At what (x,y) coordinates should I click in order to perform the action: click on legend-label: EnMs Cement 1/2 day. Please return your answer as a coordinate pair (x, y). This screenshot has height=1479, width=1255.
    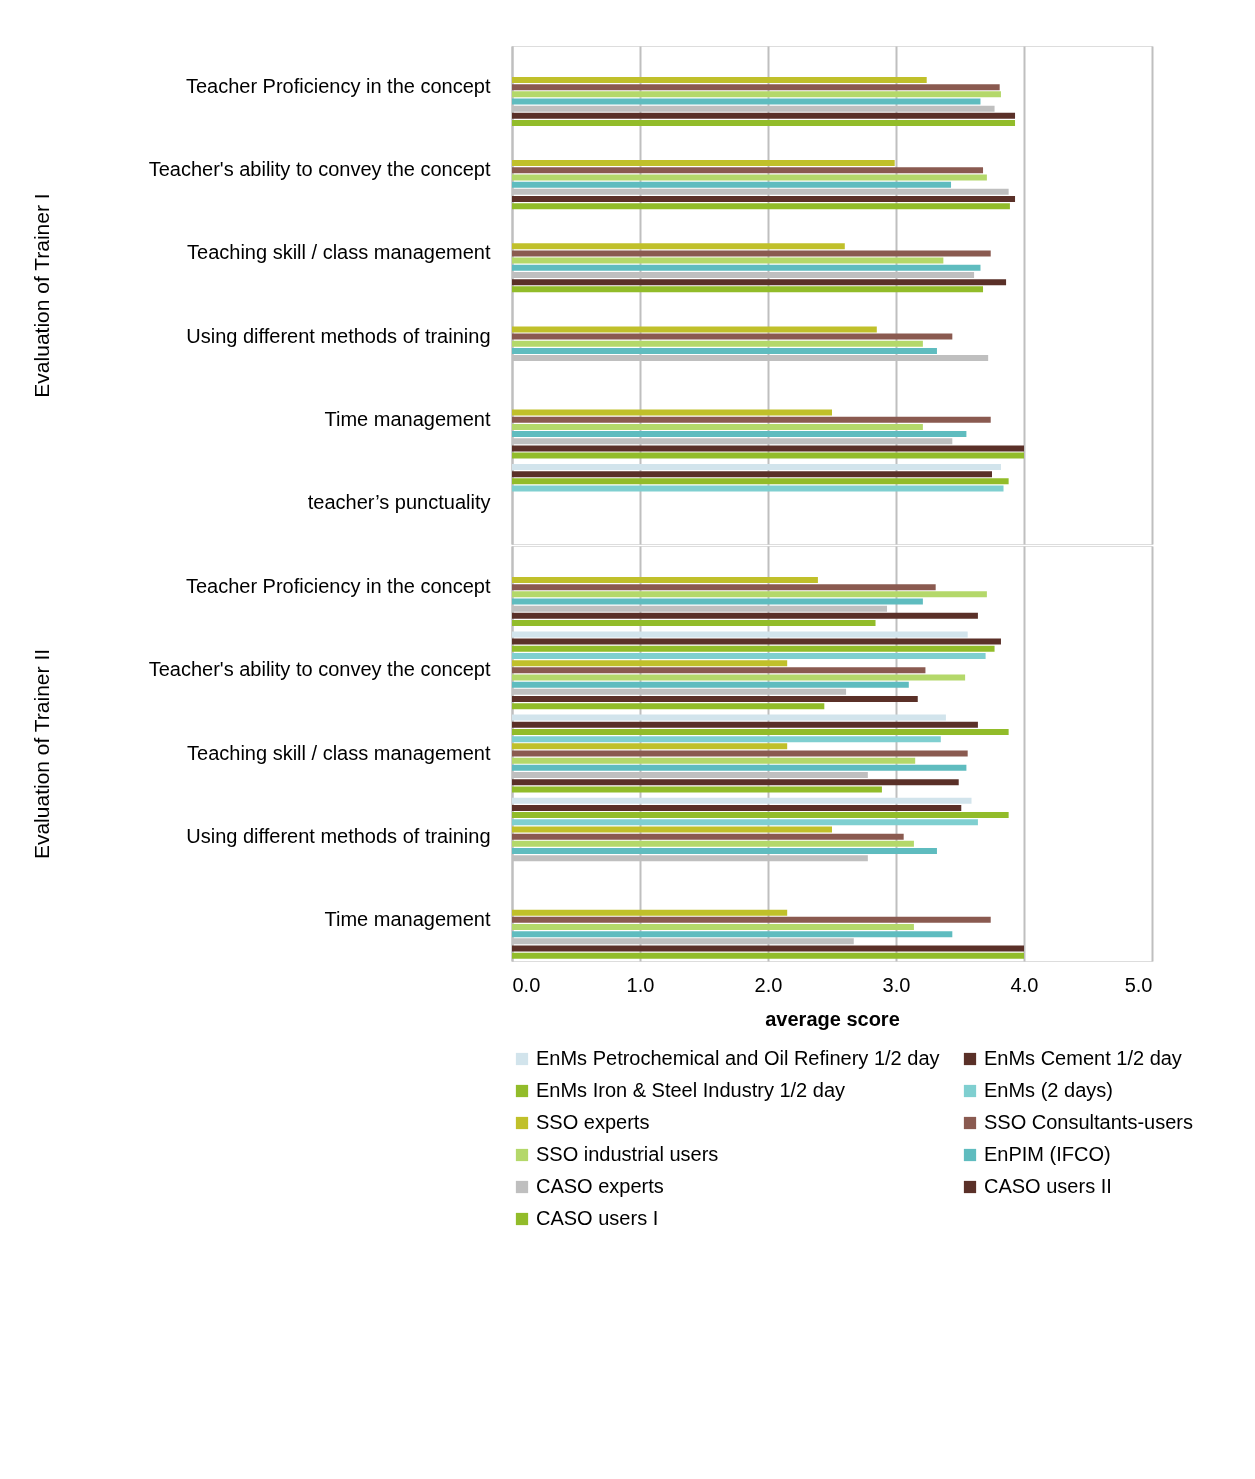
    Looking at the image, I should click on (1083, 1058).